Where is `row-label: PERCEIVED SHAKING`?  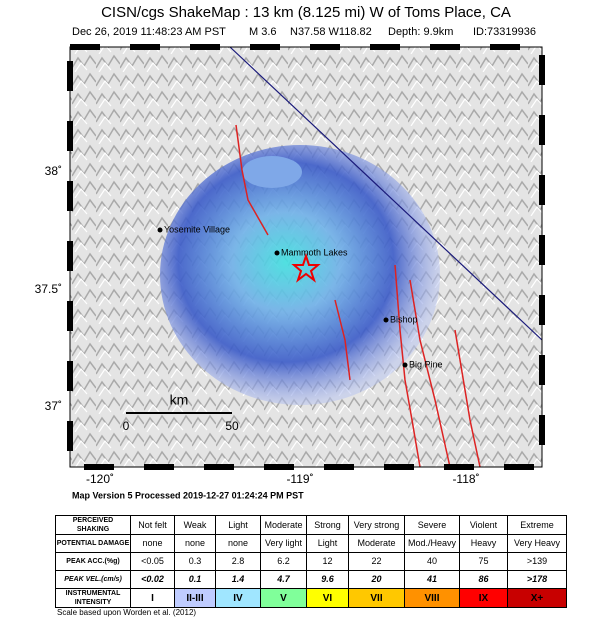
row-label: PERCEIVED SHAKING is located at coordinates (93, 525).